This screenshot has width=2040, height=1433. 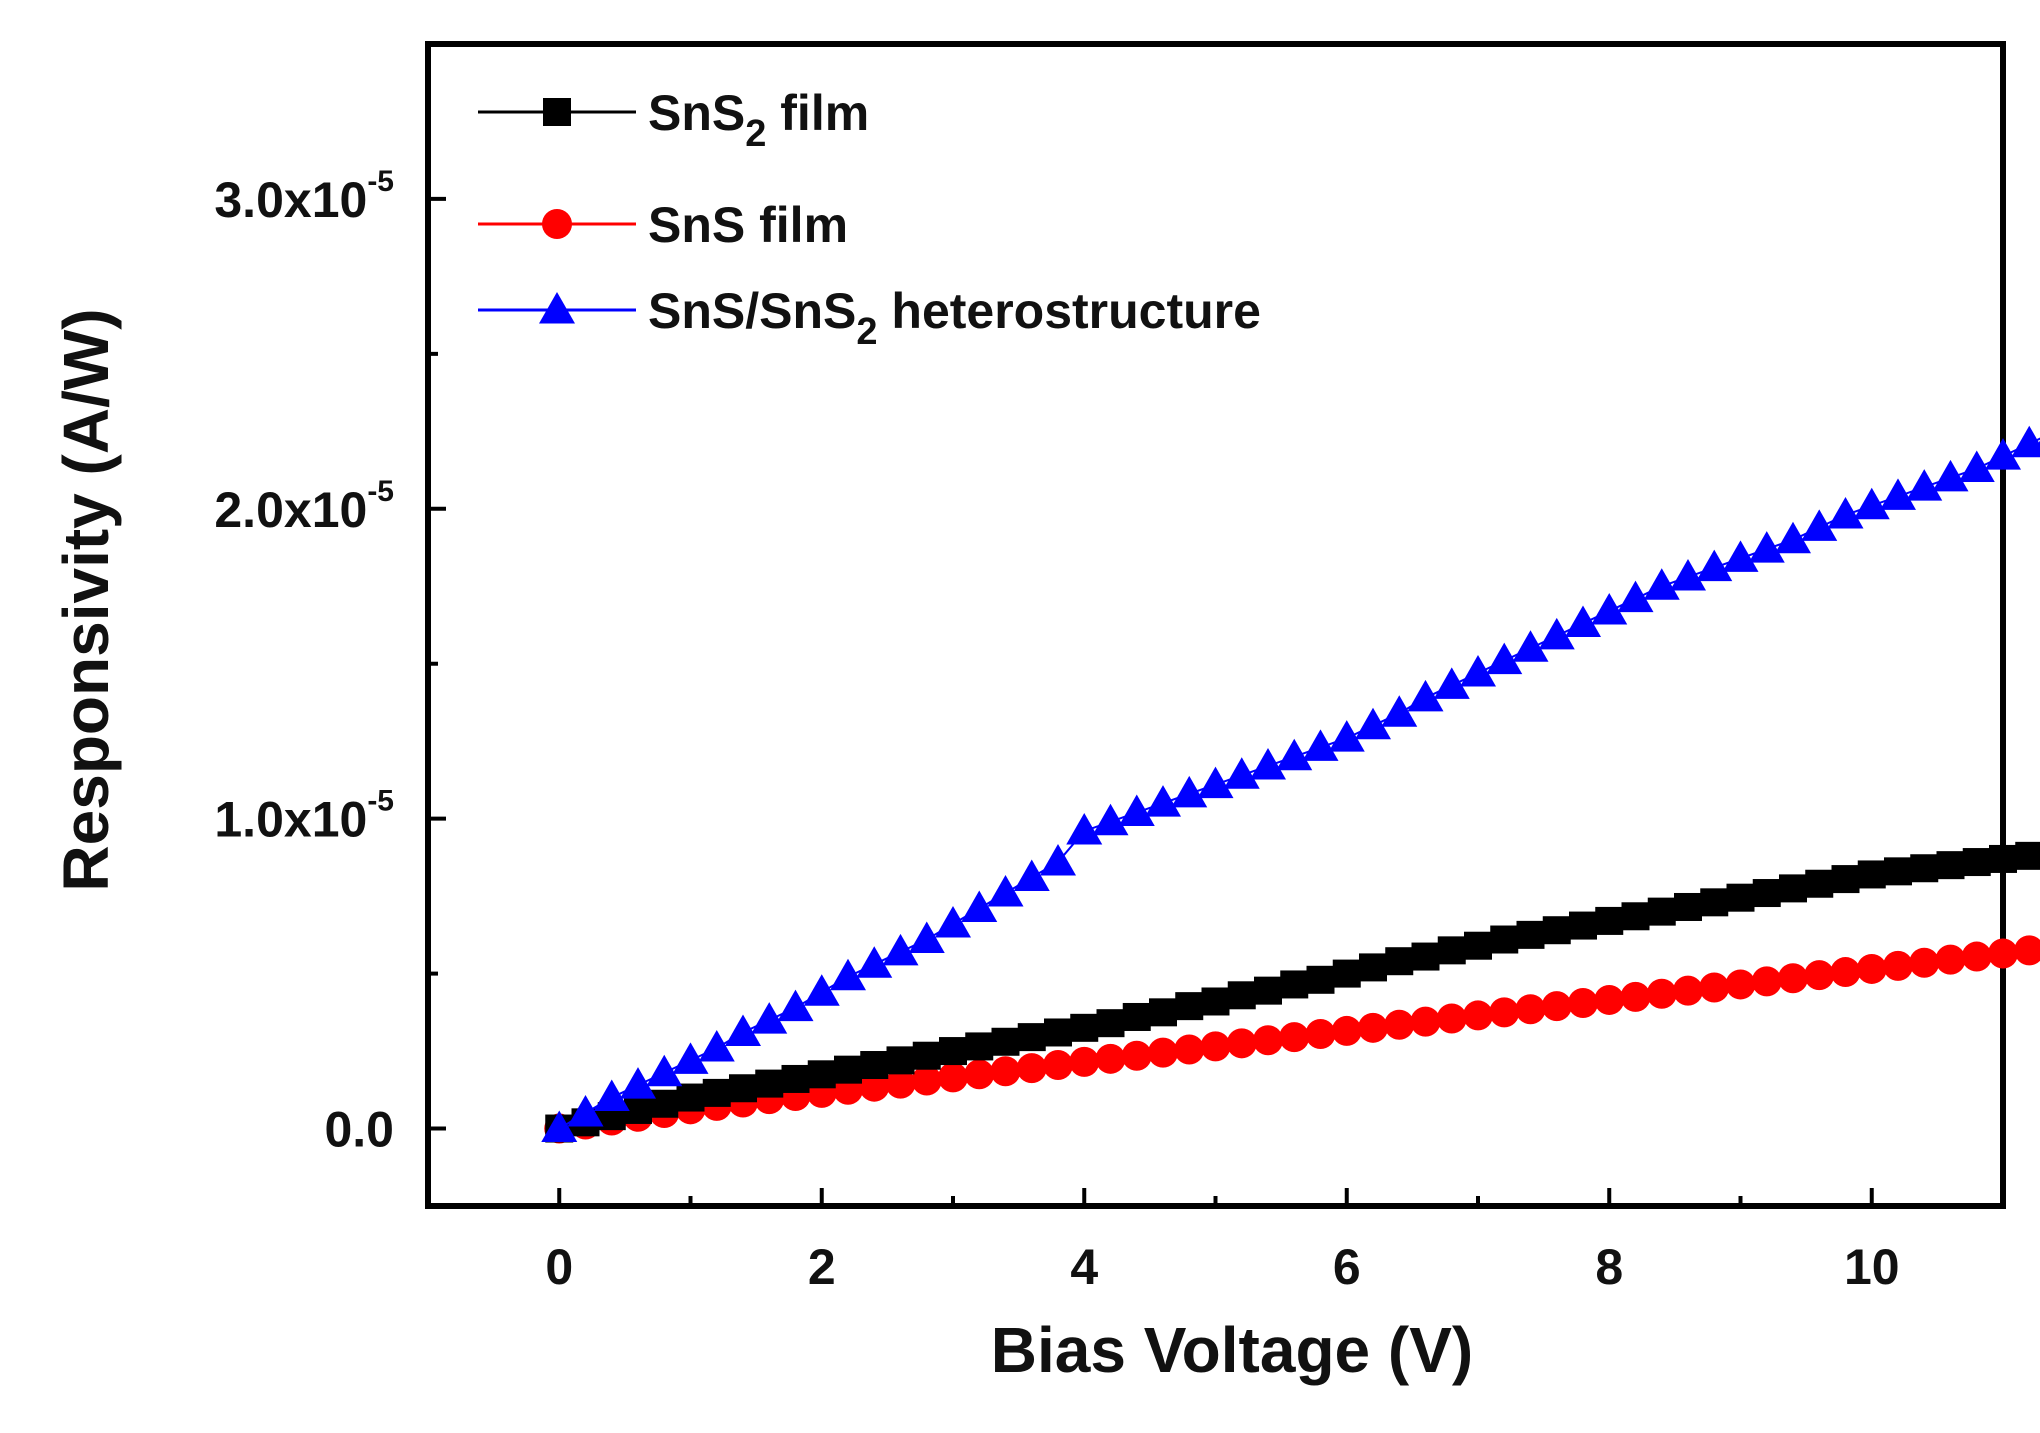 What do you see at coordinates (559, 1267) in the screenshot?
I see `x-tick-label: 0` at bounding box center [559, 1267].